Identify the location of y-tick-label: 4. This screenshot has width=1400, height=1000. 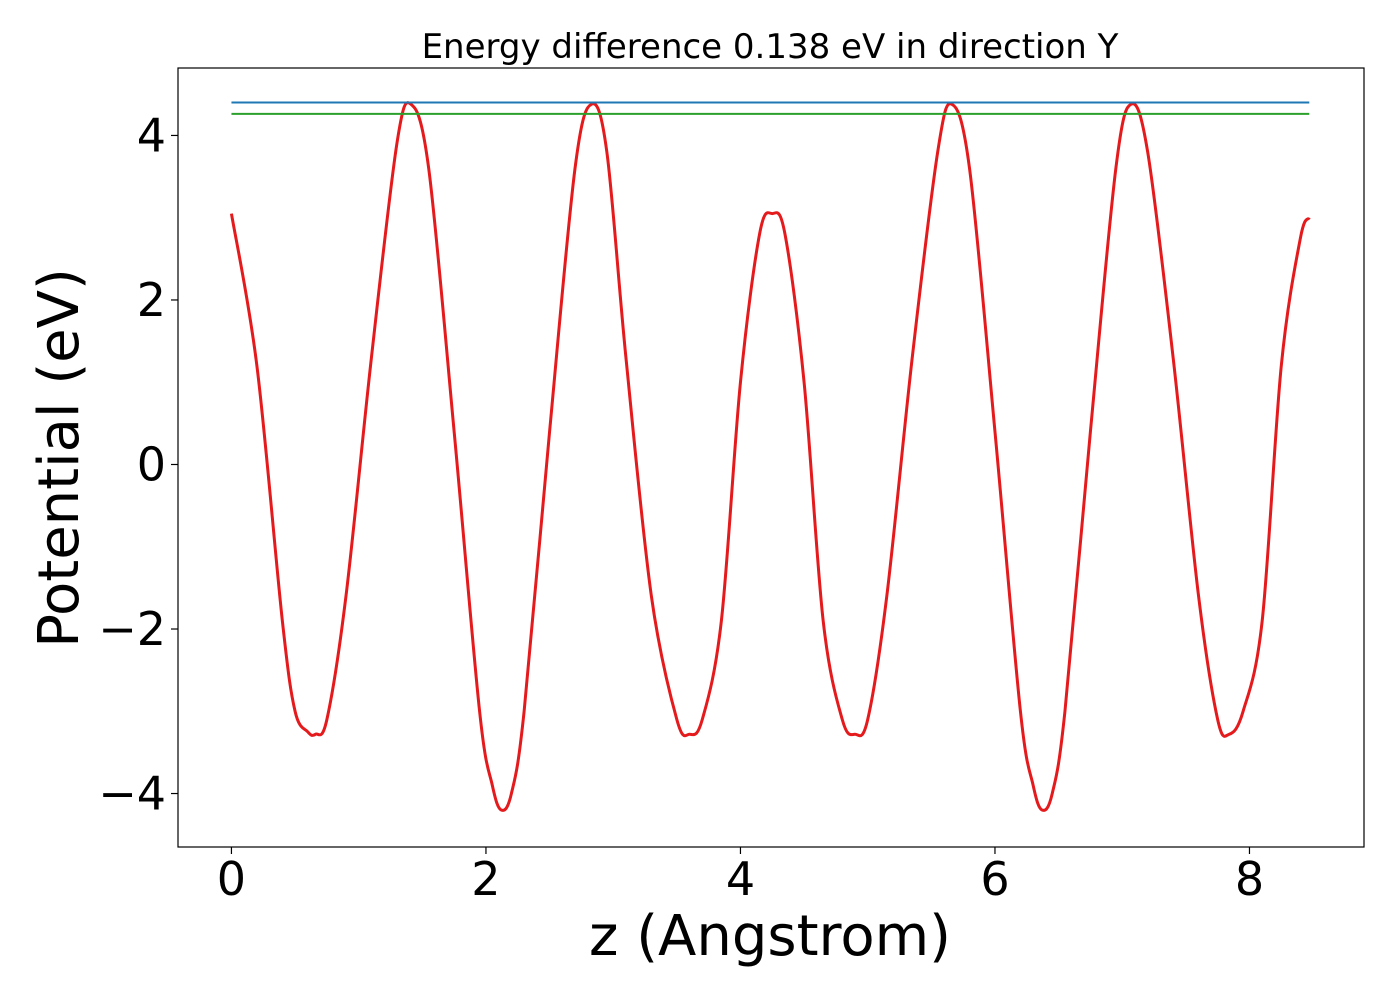
(151, 135).